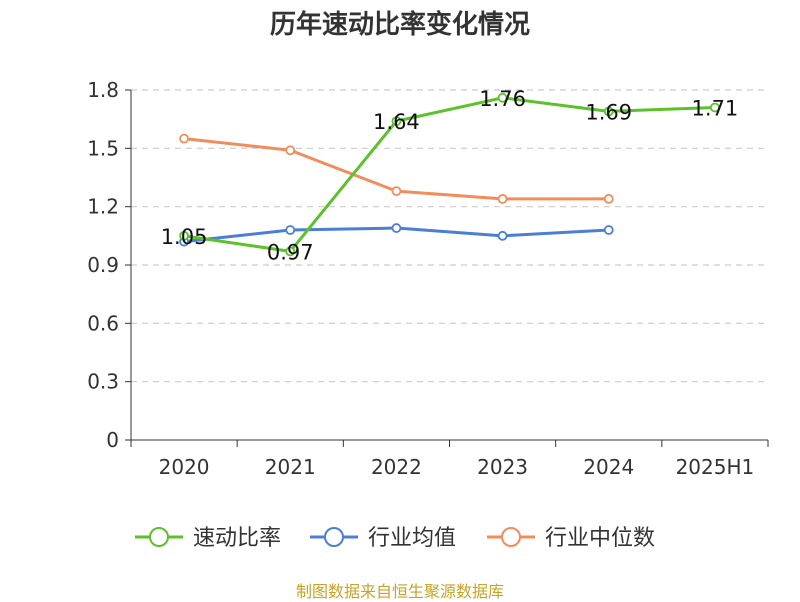 This screenshot has width=800, height=602. I want to click on data-label: 1.64, so click(396, 122).